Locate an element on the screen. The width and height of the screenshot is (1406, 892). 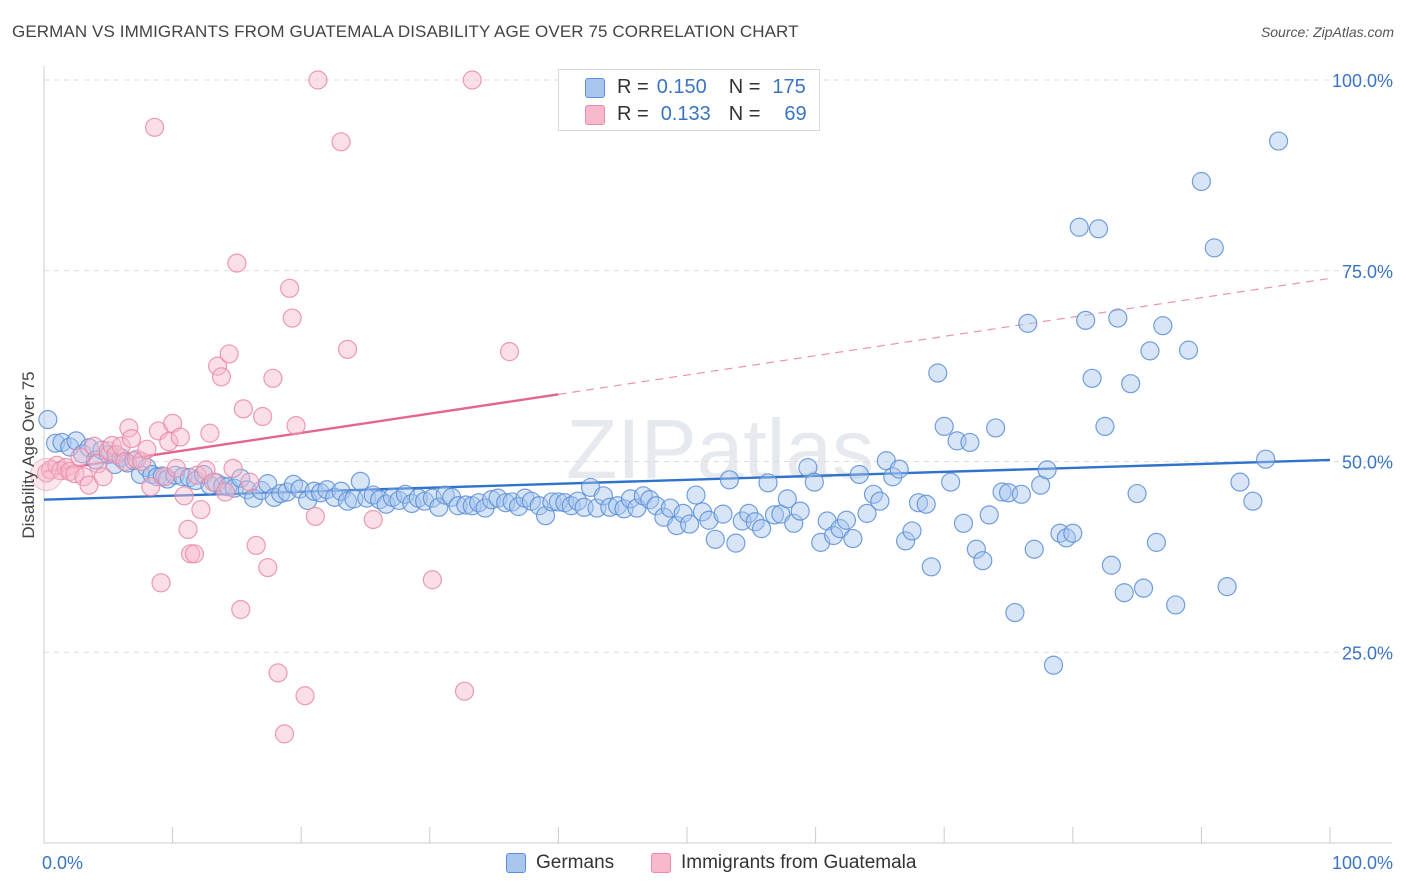
legend-n-label: N = is located at coordinates (744, 87).